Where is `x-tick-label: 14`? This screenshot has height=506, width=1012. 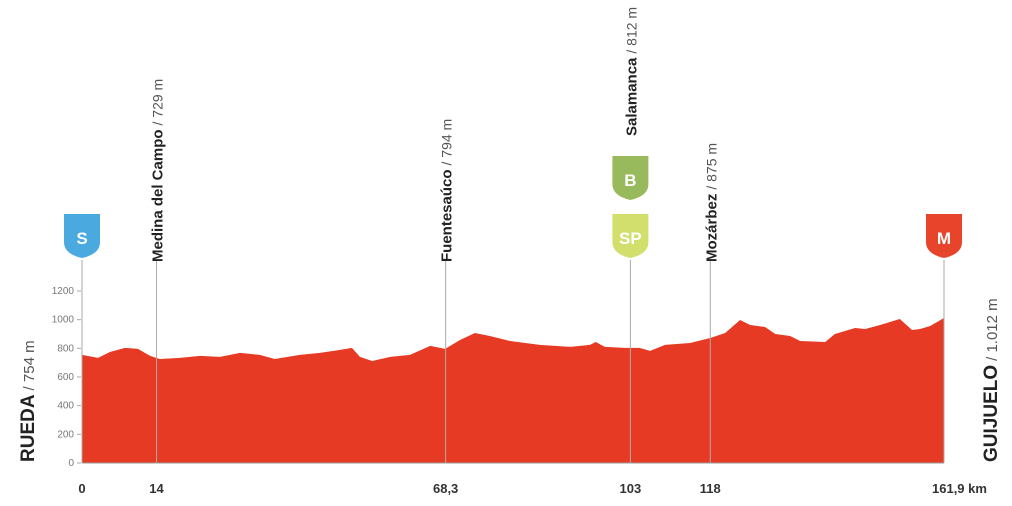 x-tick-label: 14 is located at coordinates (156, 488).